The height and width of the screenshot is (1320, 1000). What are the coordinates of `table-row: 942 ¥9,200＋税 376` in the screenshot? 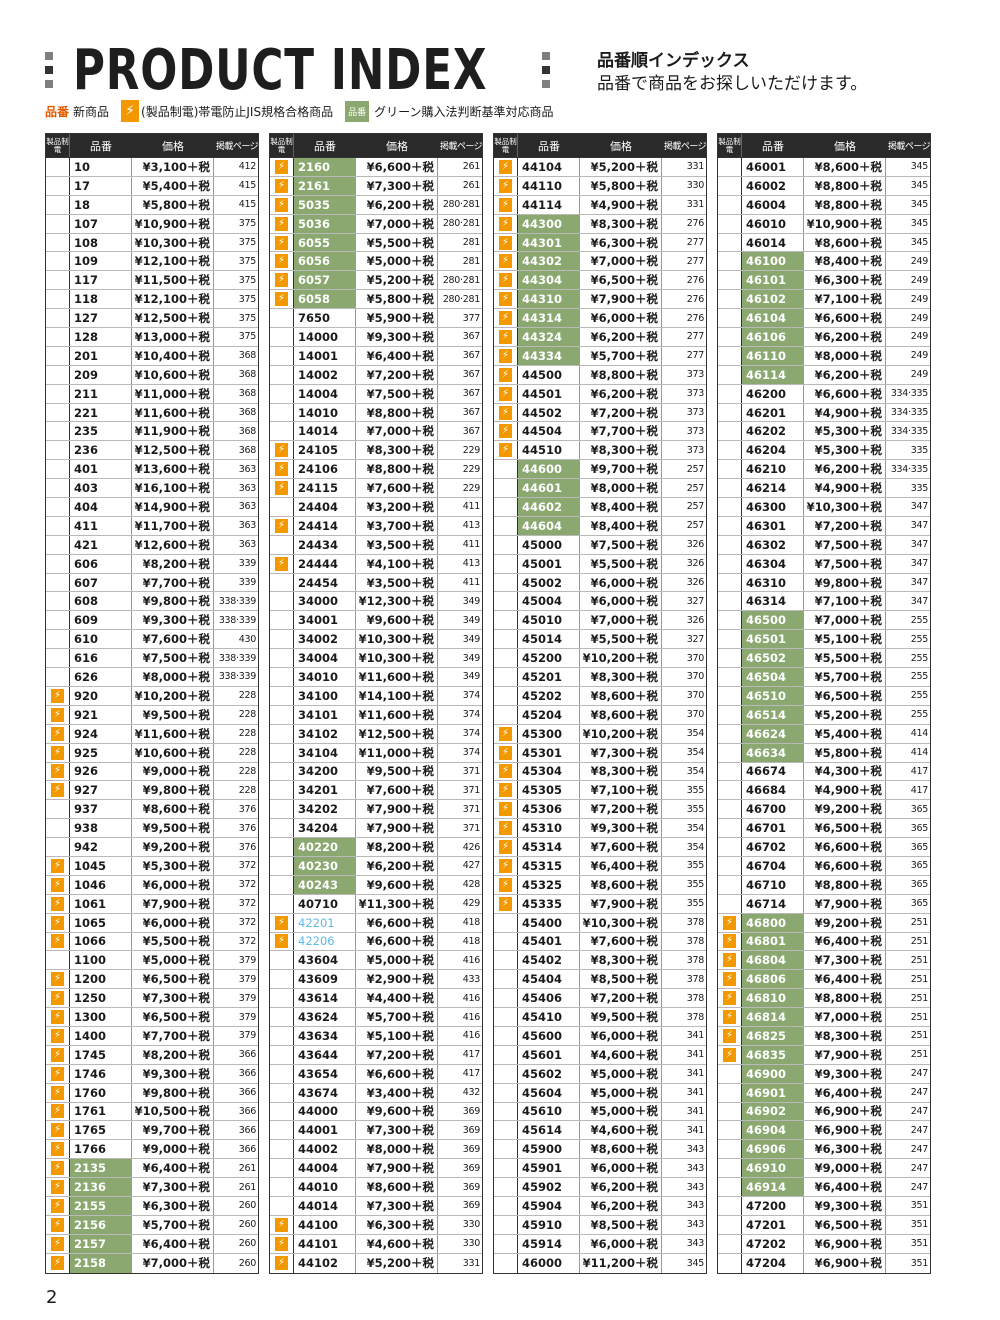 It's located at (152, 847).